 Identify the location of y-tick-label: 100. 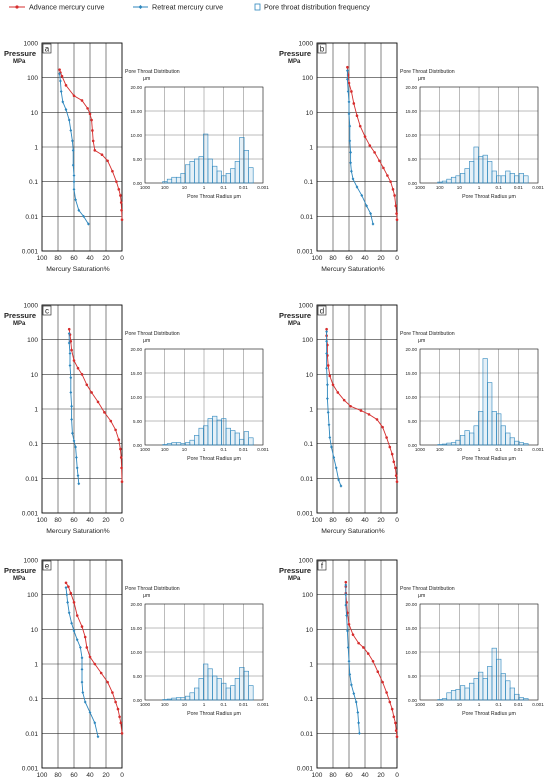
(307, 78).